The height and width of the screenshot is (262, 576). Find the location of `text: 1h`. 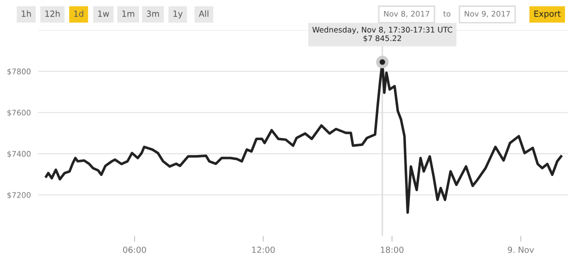

text: 1h is located at coordinates (26, 13).